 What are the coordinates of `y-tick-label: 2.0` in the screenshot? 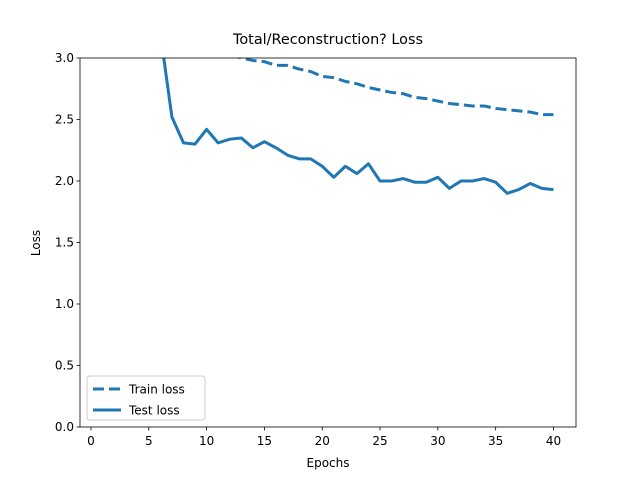 It's located at (64, 181).